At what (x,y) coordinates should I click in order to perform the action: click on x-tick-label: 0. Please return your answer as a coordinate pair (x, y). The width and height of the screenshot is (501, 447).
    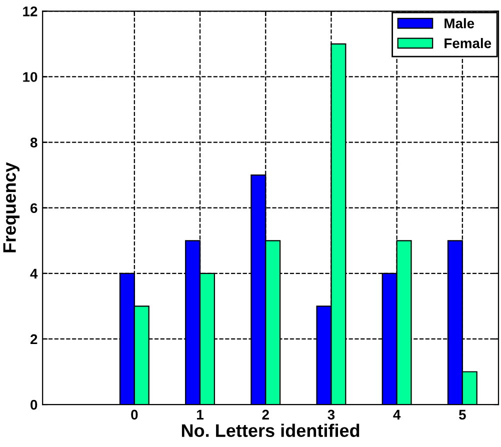
    Looking at the image, I should click on (134, 415).